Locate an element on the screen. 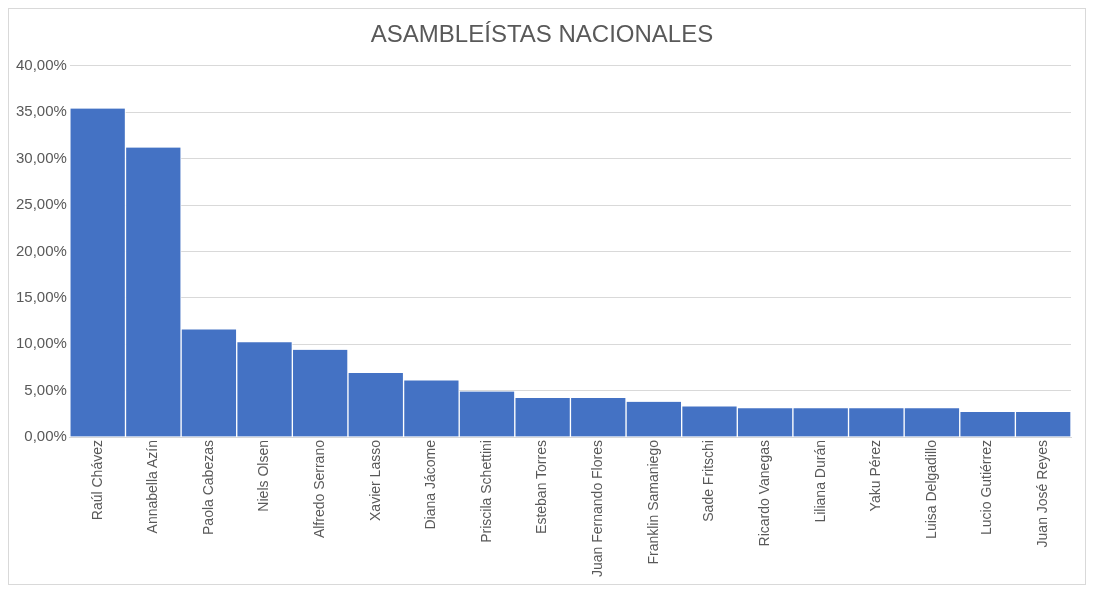 Image resolution: width=1094 pixels, height=595 pixels. x-tick-label: Liliana Durán is located at coordinates (819, 481).